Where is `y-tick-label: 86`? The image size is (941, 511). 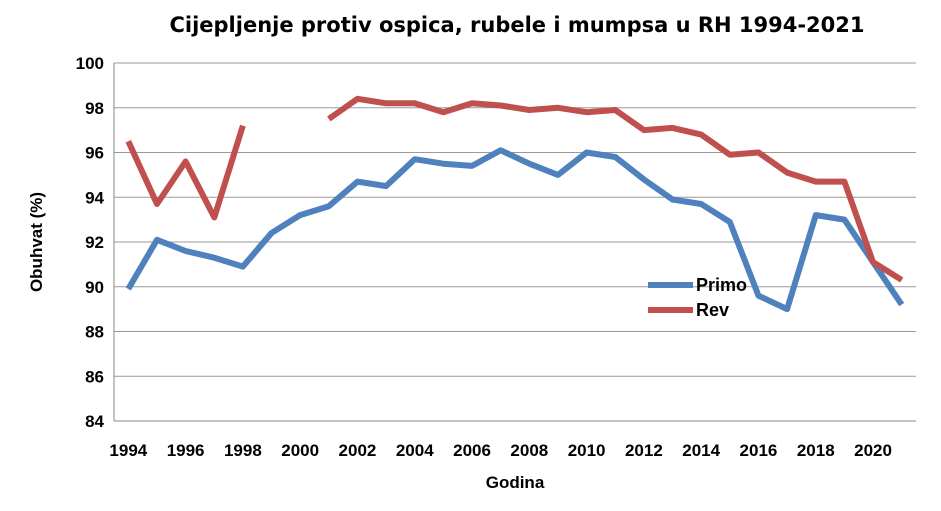
y-tick-label: 86 is located at coordinates (94, 376).